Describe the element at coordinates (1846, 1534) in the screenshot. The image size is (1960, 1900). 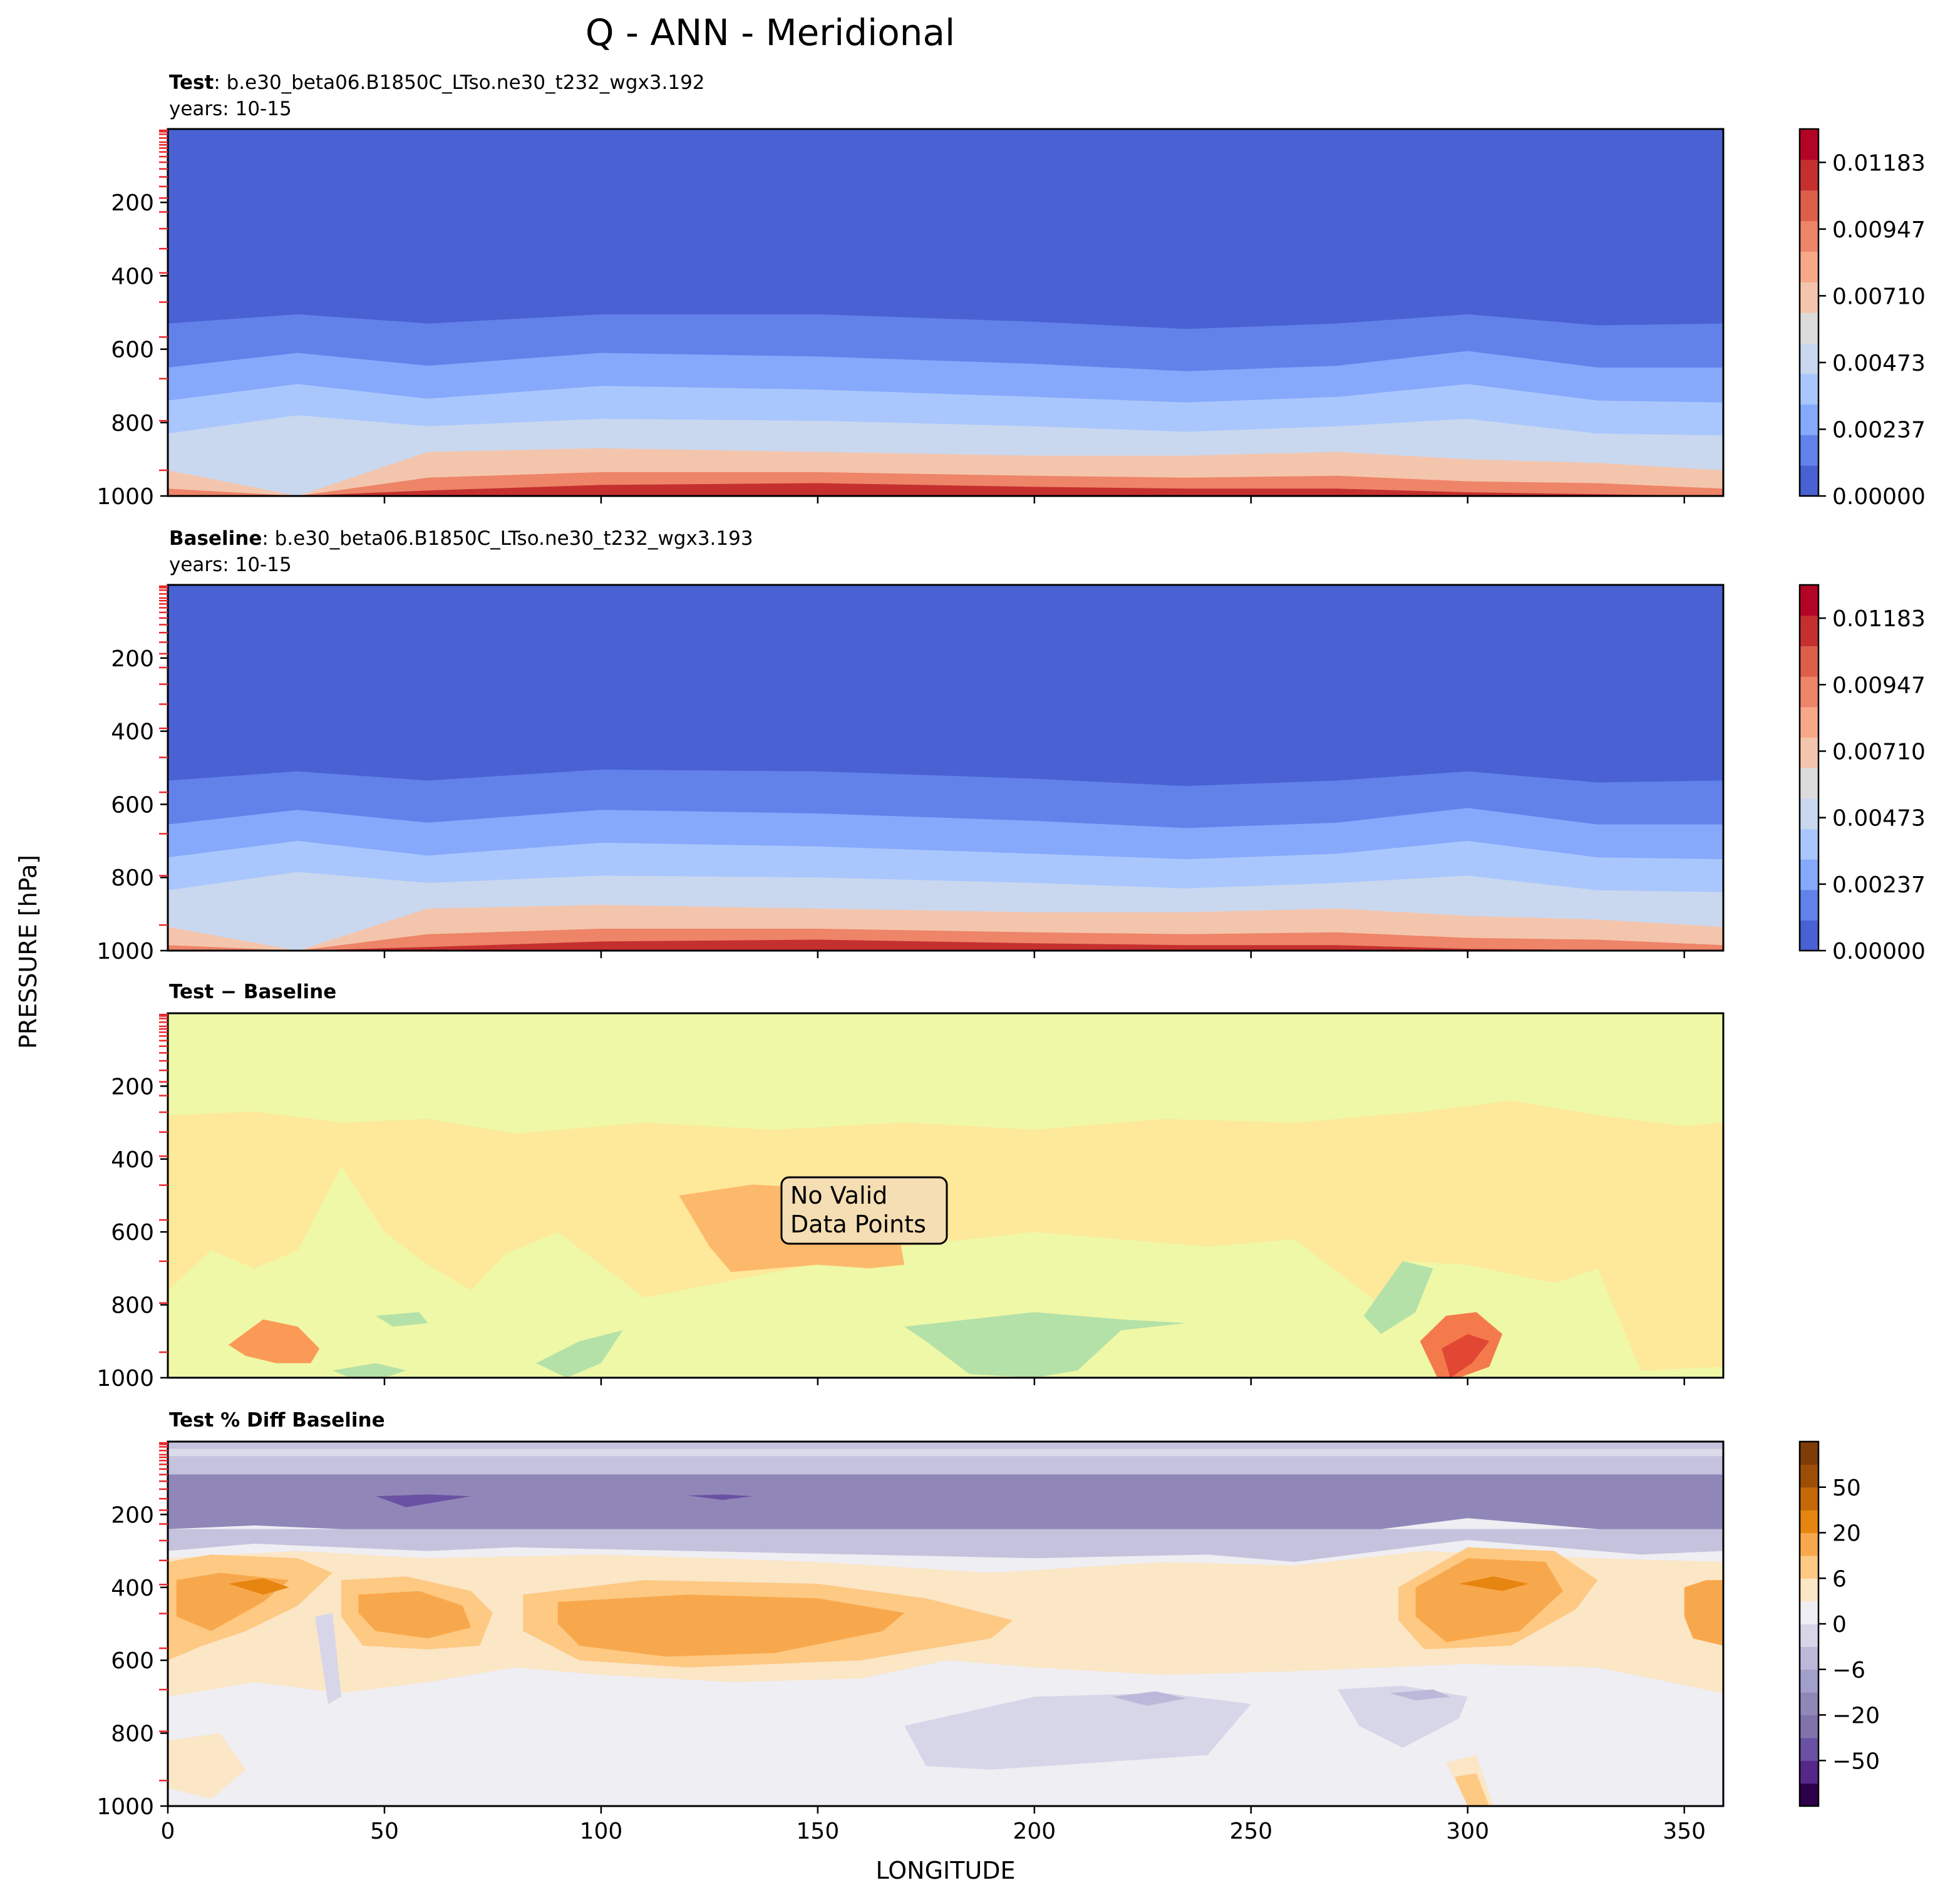
I see `colorbar-tick-label: 20` at that location.